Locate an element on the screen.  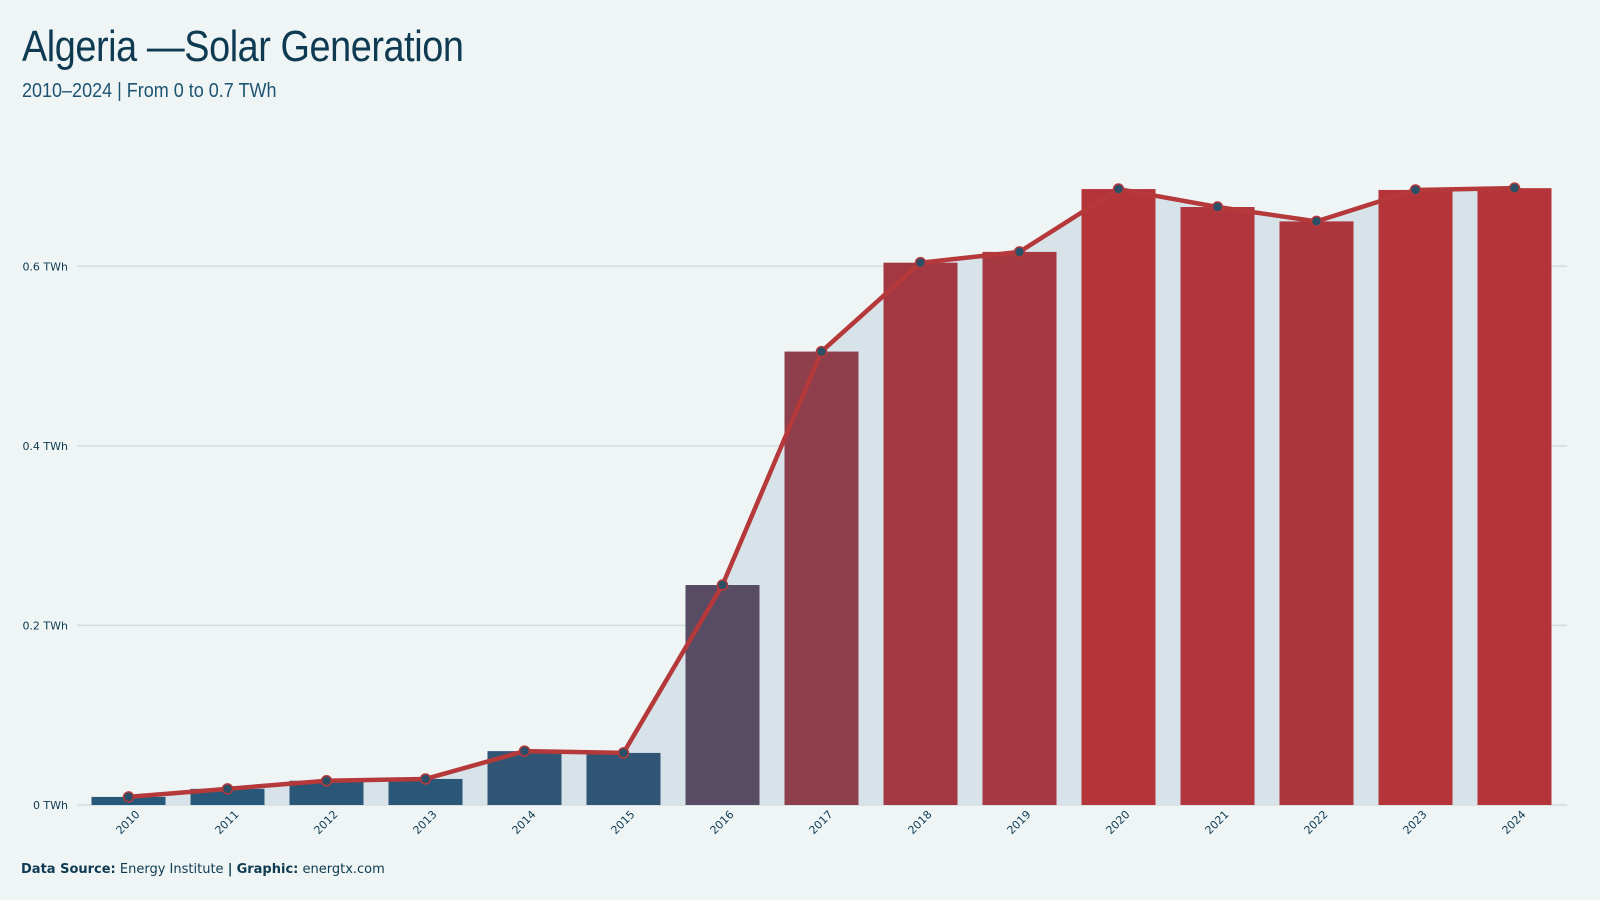
bar-2023 is located at coordinates (1415, 497).